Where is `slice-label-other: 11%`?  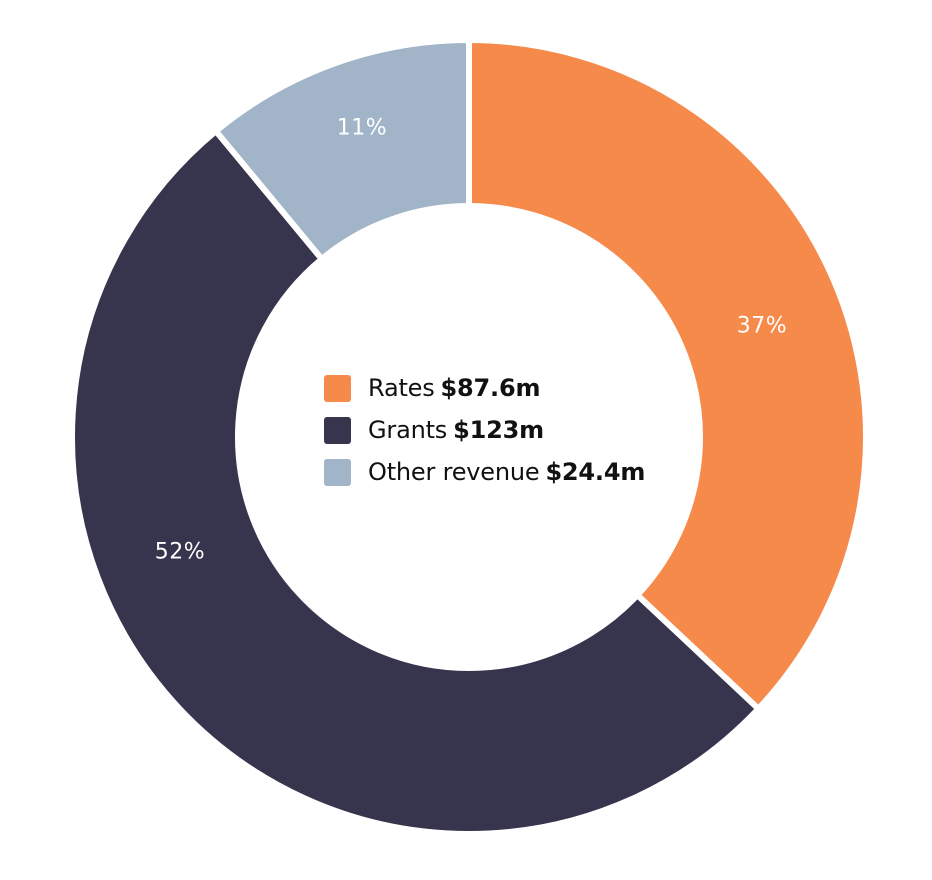 slice-label-other: 11% is located at coordinates (362, 128).